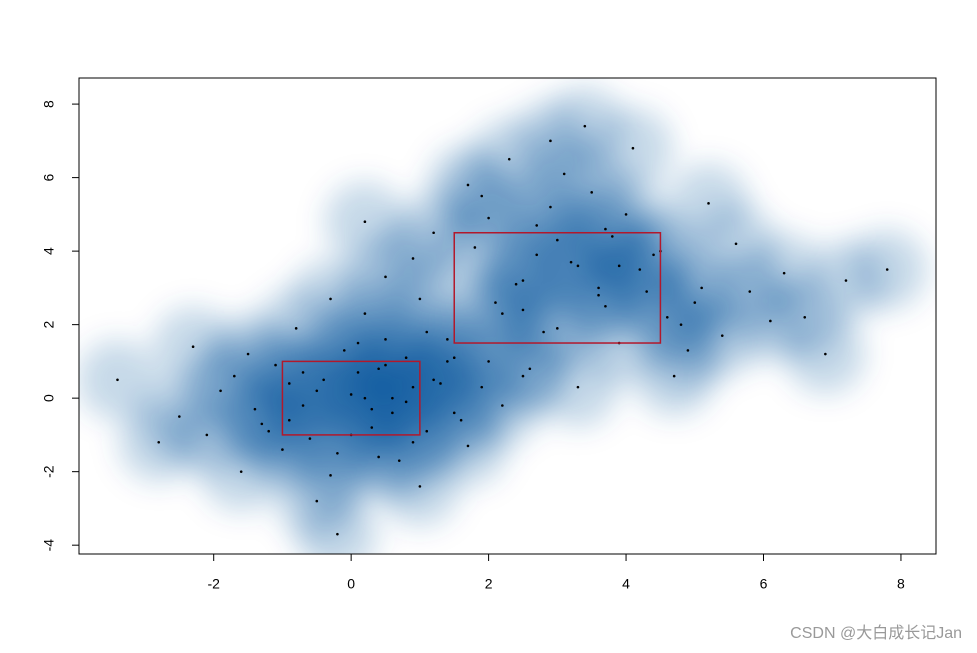 This screenshot has height=653, width=977. Describe the element at coordinates (876, 633) in the screenshot. I see `watermark: CSDN @大白成长记Jan` at that location.